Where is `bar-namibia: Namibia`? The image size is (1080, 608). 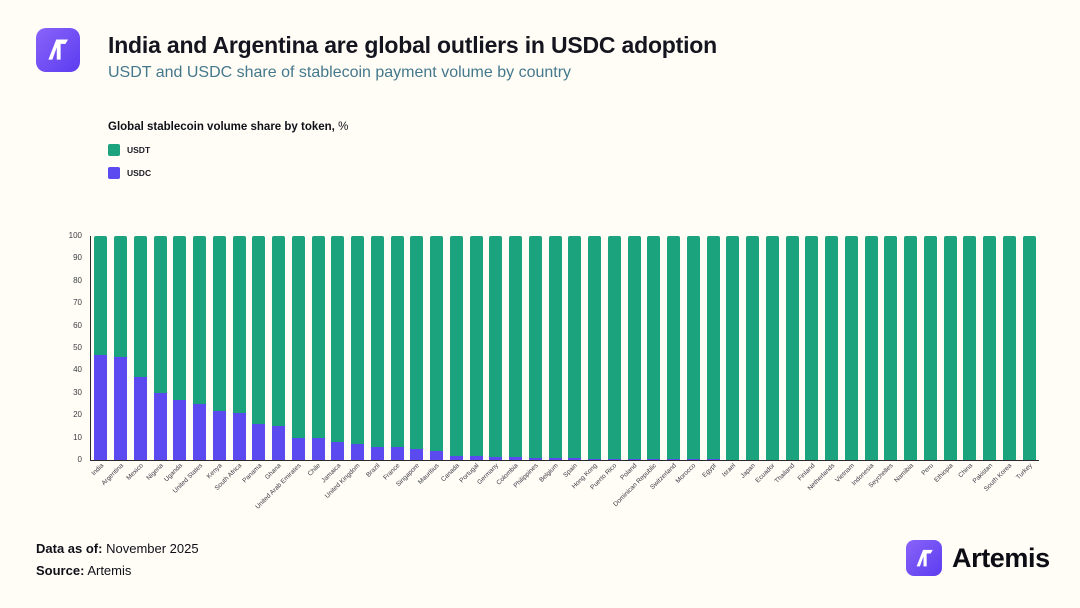 bar-namibia: Namibia is located at coordinates (907, 360).